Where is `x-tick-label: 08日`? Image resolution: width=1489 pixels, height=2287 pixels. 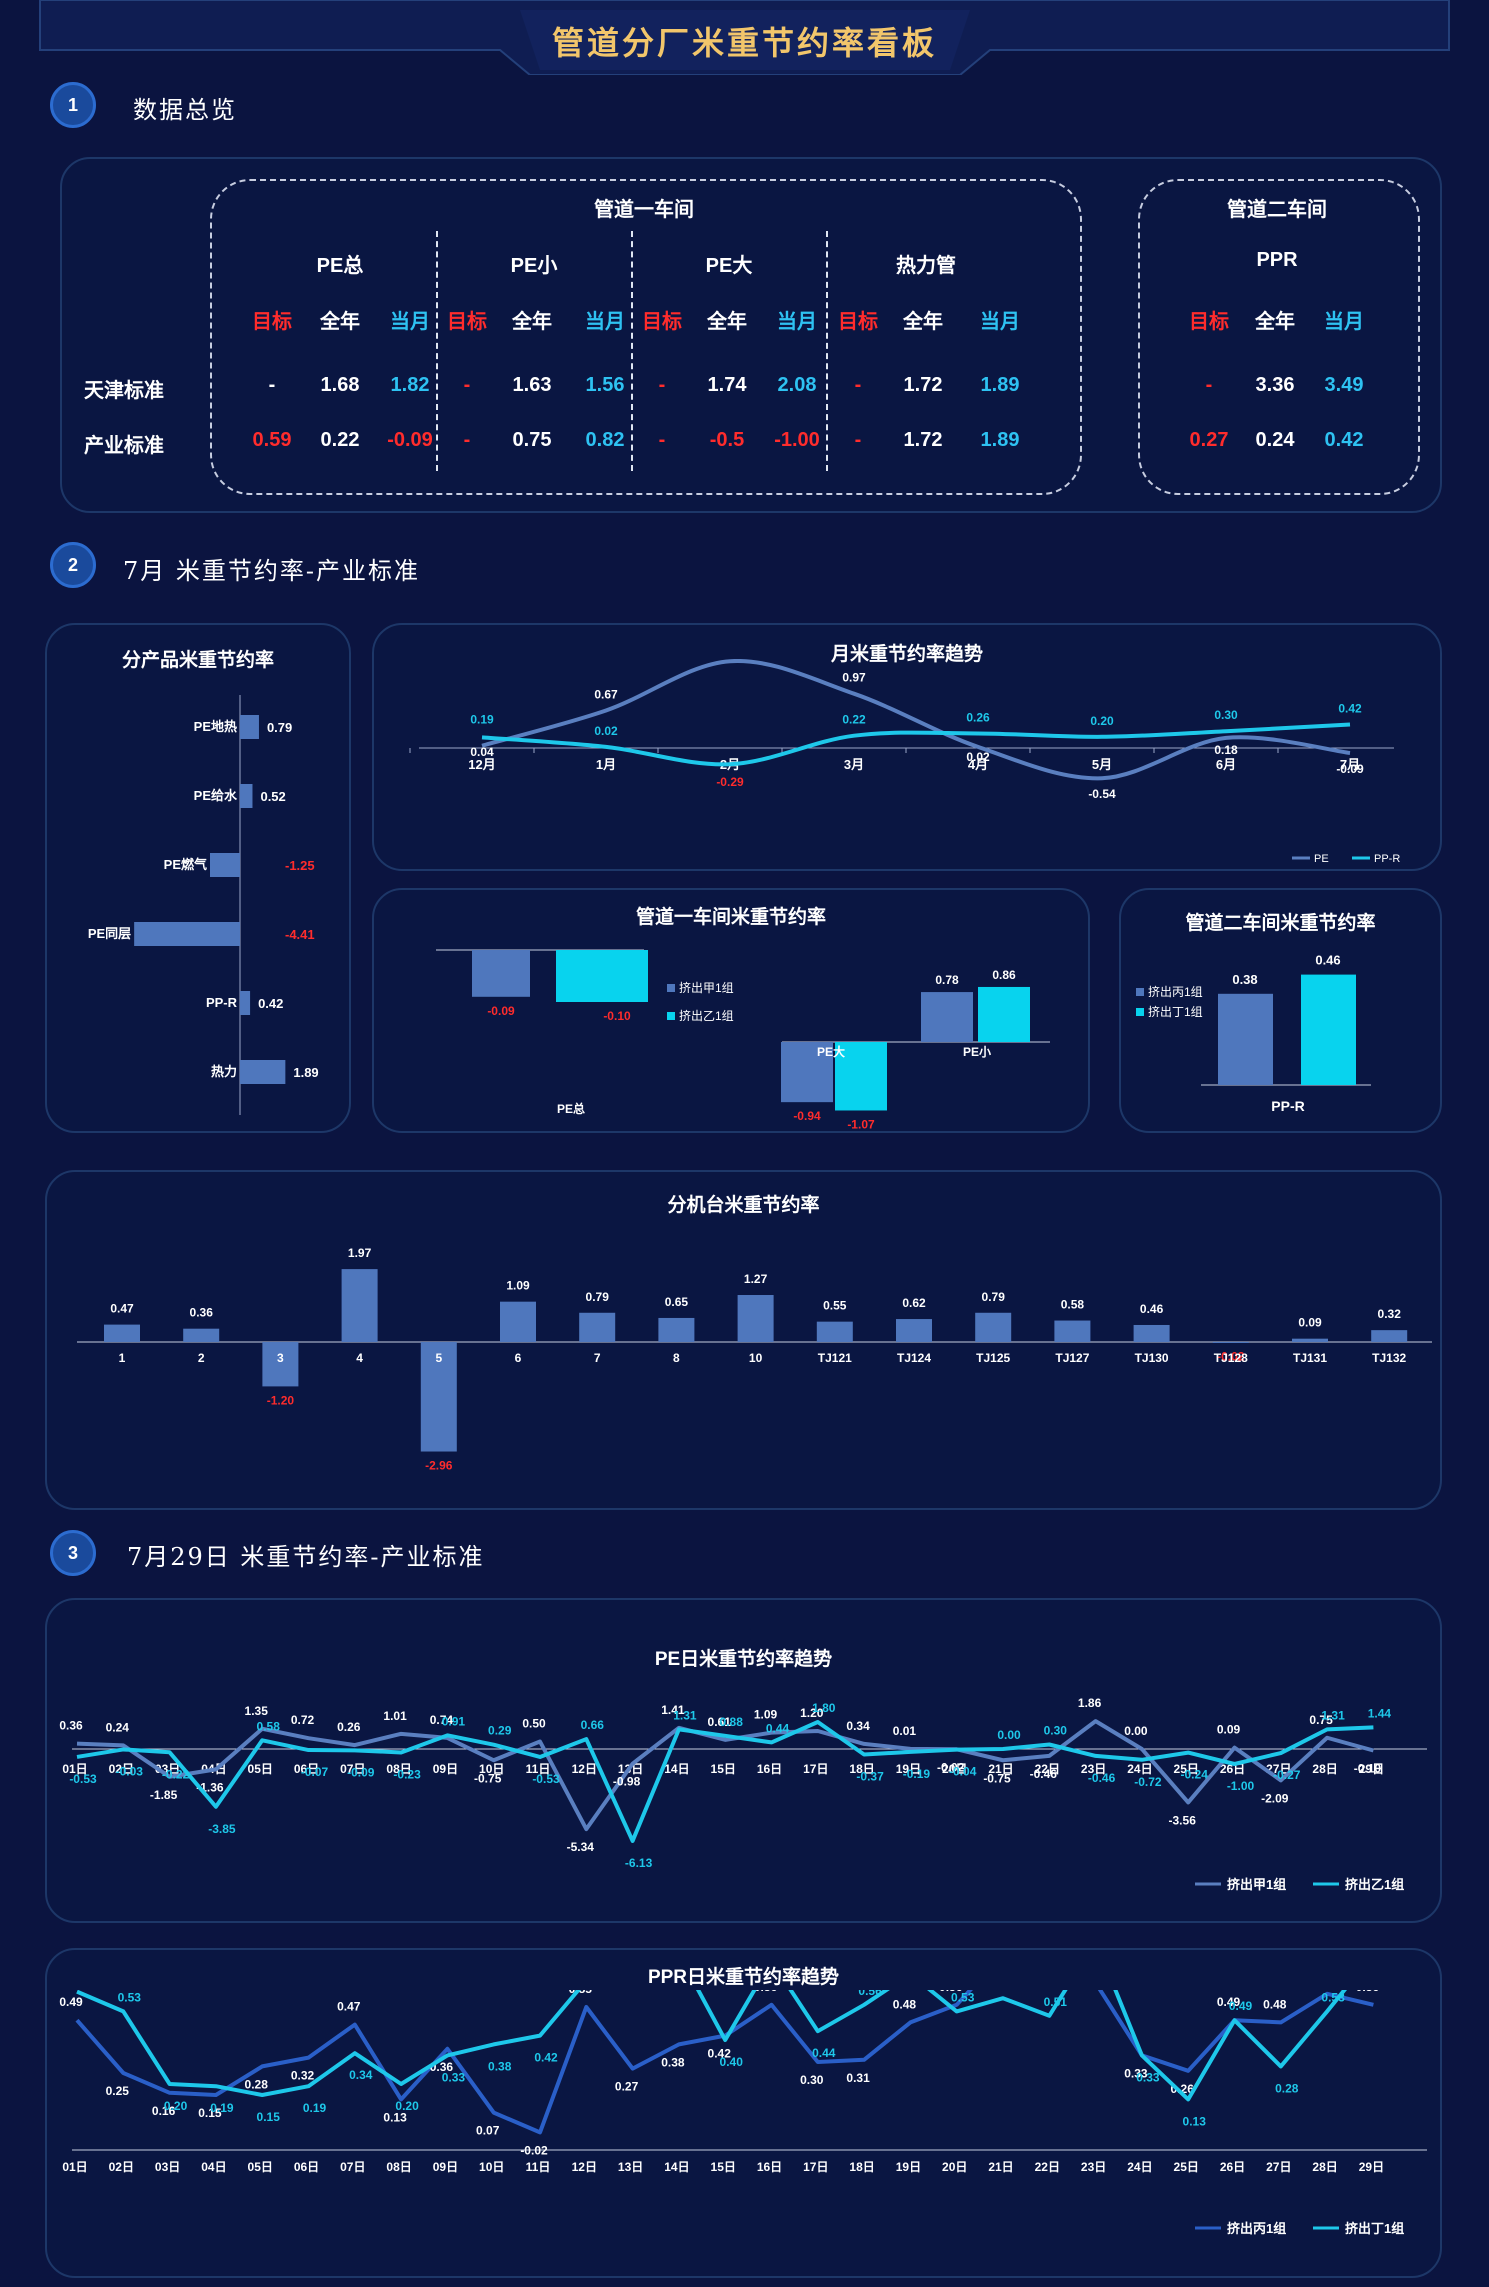
x-tick-label: 08日 is located at coordinates (398, 2167).